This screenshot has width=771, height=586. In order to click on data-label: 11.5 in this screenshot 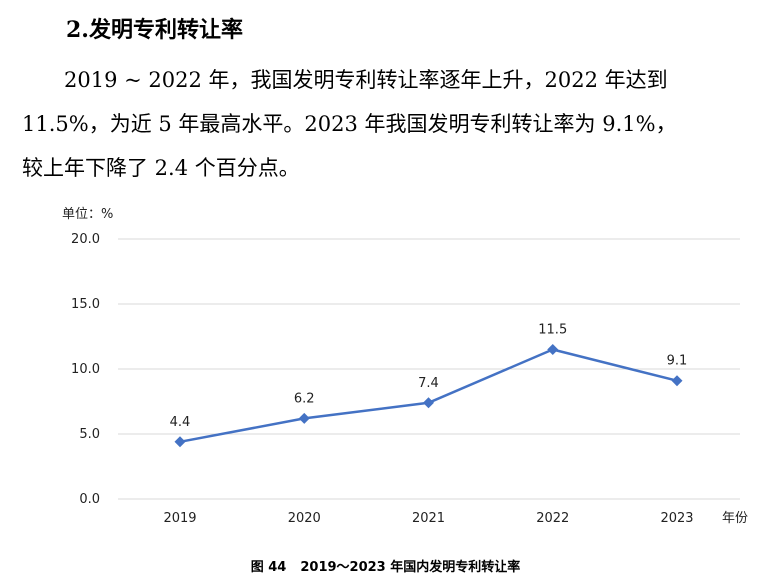, I will do `click(552, 330)`.